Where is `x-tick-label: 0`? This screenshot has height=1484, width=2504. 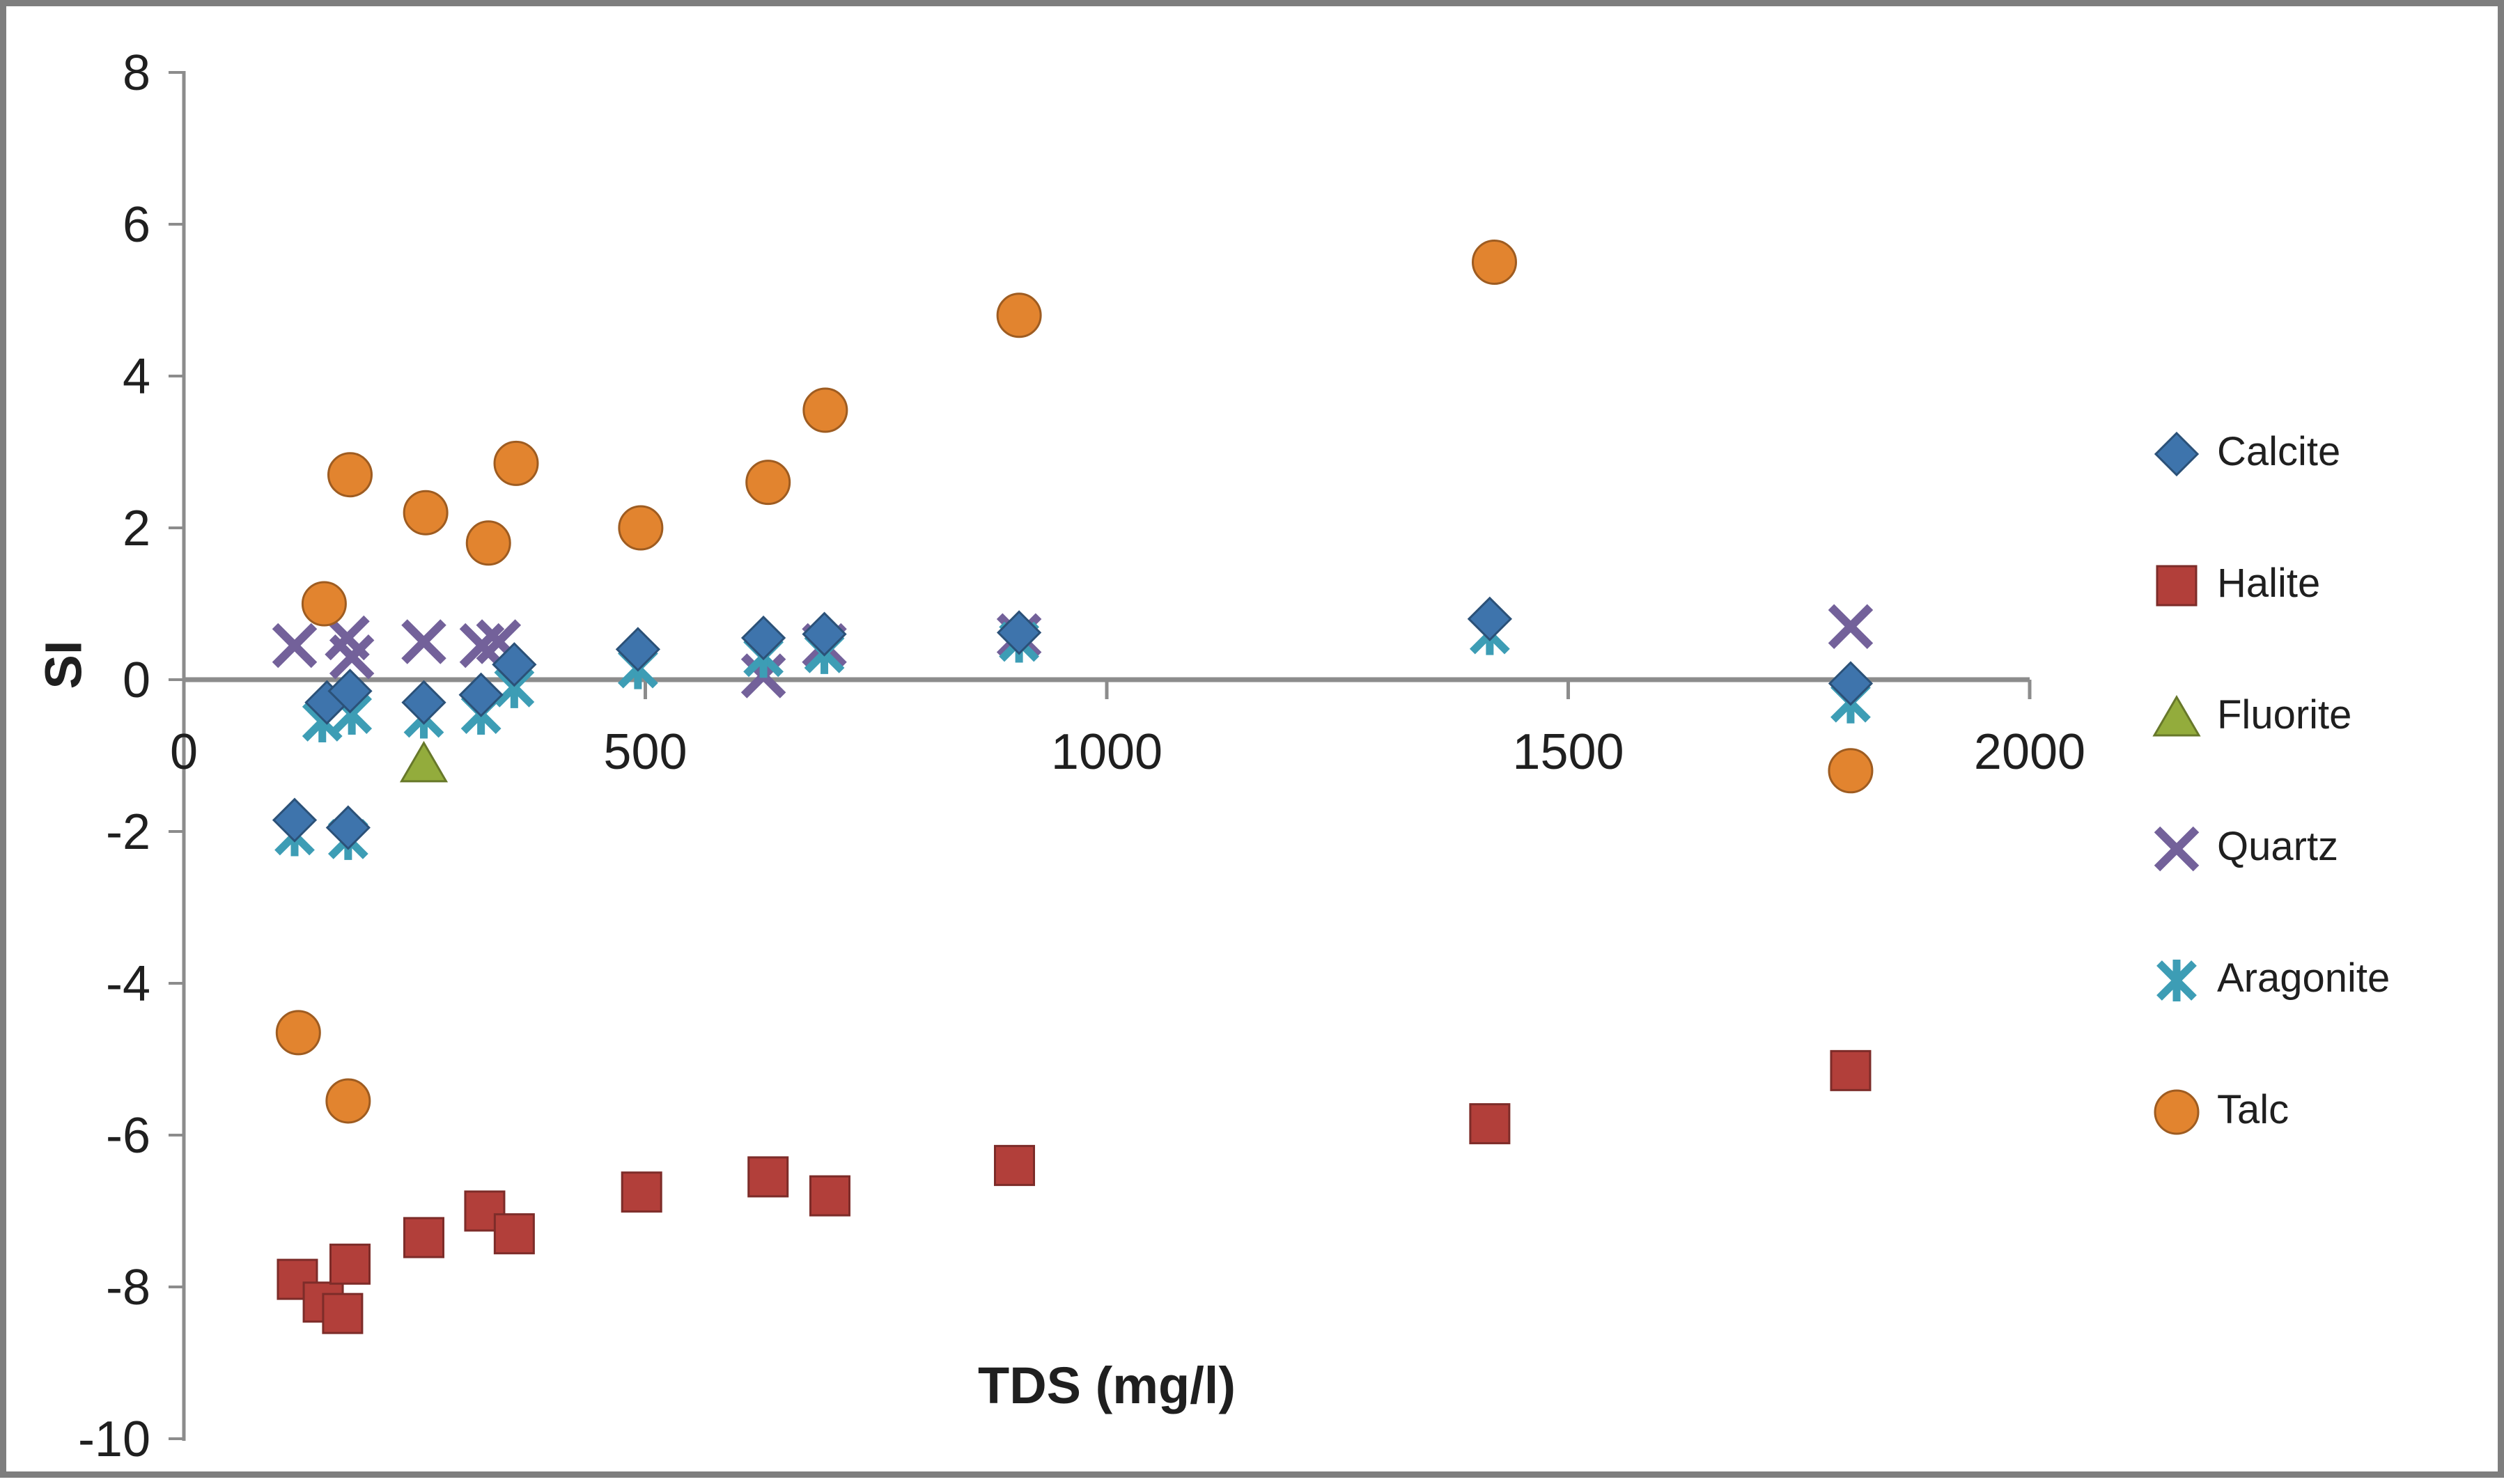
x-tick-label: 0 is located at coordinates (184, 752).